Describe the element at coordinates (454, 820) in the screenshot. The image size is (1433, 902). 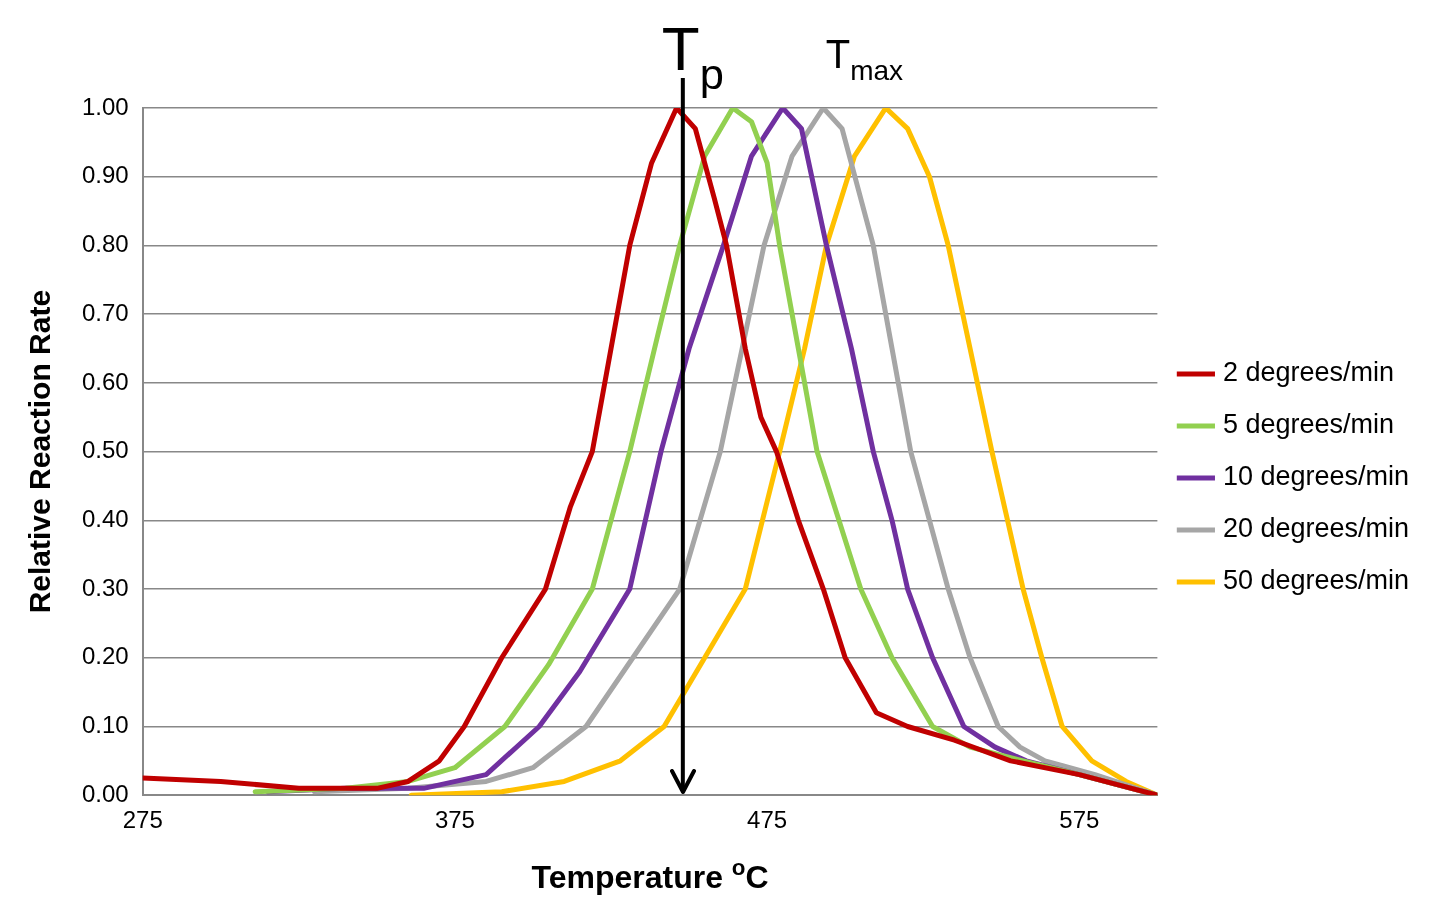
I see `x-tick-label: 375` at that location.